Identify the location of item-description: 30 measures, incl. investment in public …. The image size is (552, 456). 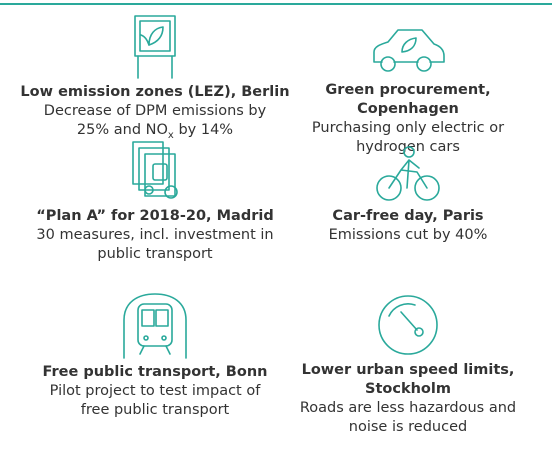
(155, 245).